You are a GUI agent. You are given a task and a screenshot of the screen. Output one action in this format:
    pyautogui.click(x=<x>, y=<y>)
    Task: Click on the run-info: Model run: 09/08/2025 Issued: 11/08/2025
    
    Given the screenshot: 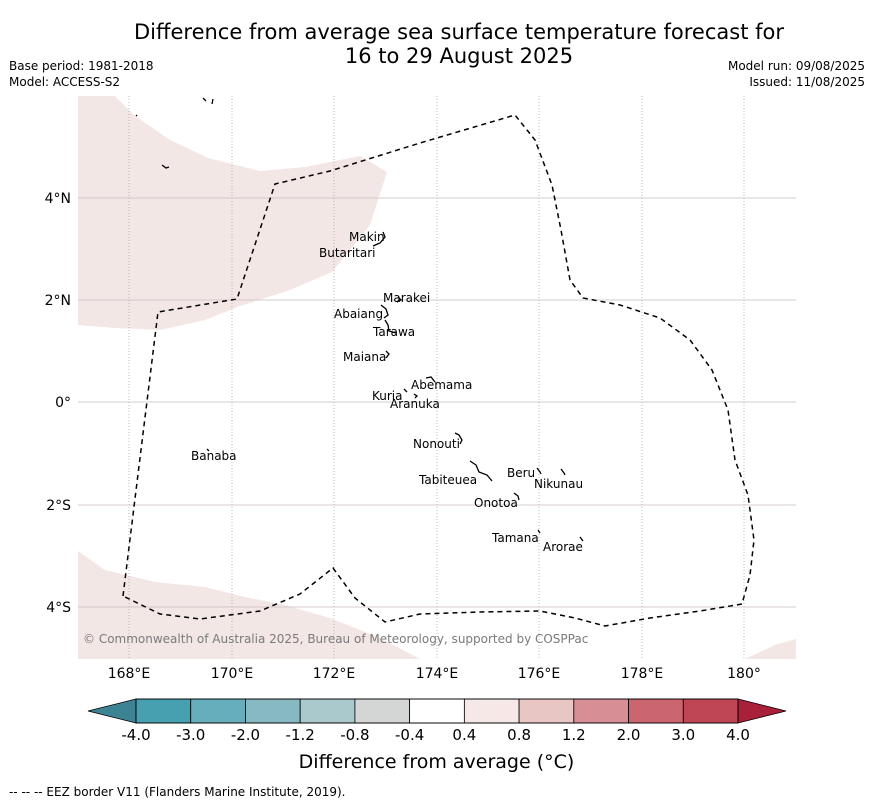 What is the action you would take?
    pyautogui.click(x=796, y=74)
    